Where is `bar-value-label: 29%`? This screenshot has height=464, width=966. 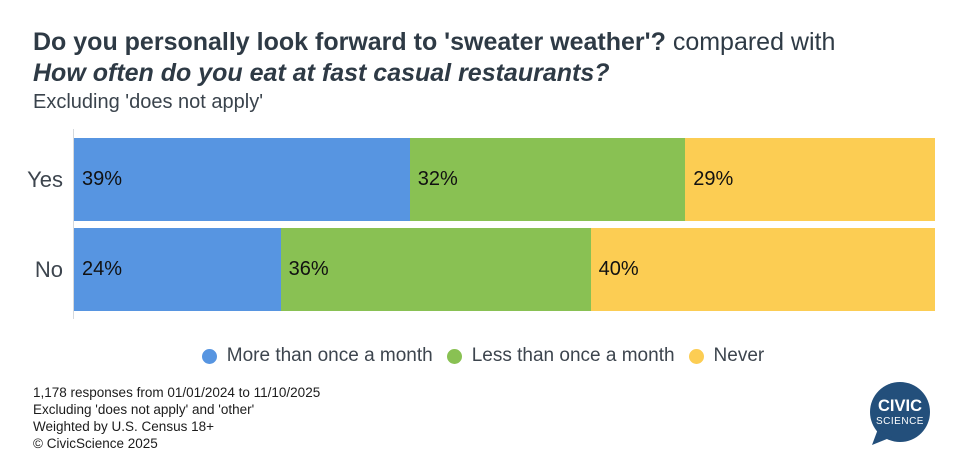
bar-value-label: 29% is located at coordinates (713, 179).